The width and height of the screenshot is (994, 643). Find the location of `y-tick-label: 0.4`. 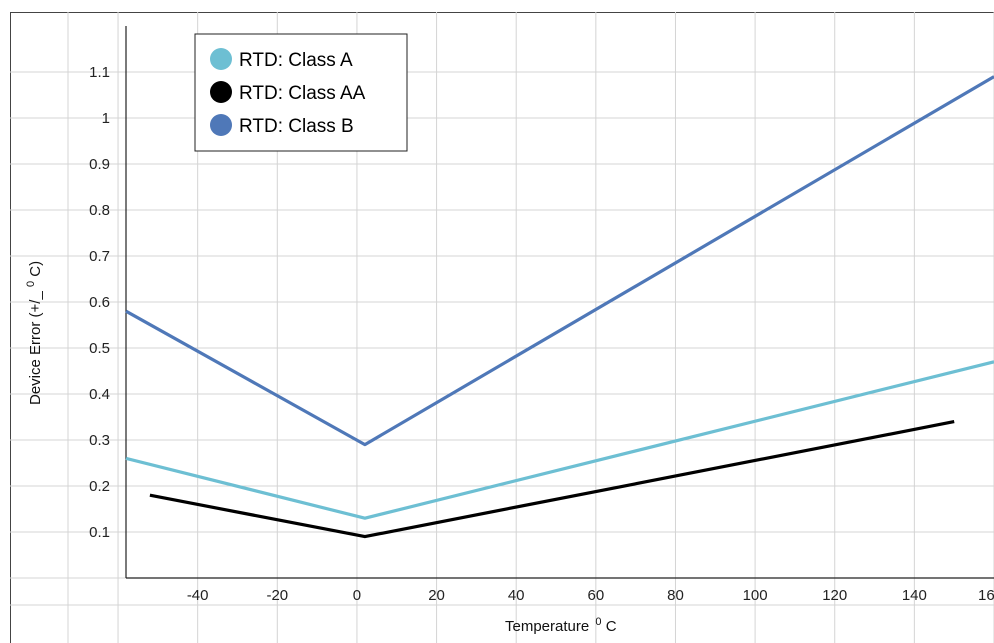

y-tick-label: 0.4 is located at coordinates (99, 394).